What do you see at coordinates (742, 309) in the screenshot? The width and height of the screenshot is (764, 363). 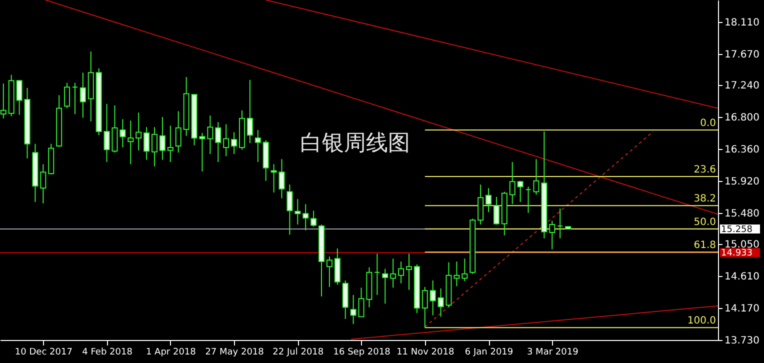 I see `y-tick-label: 14.170` at bounding box center [742, 309].